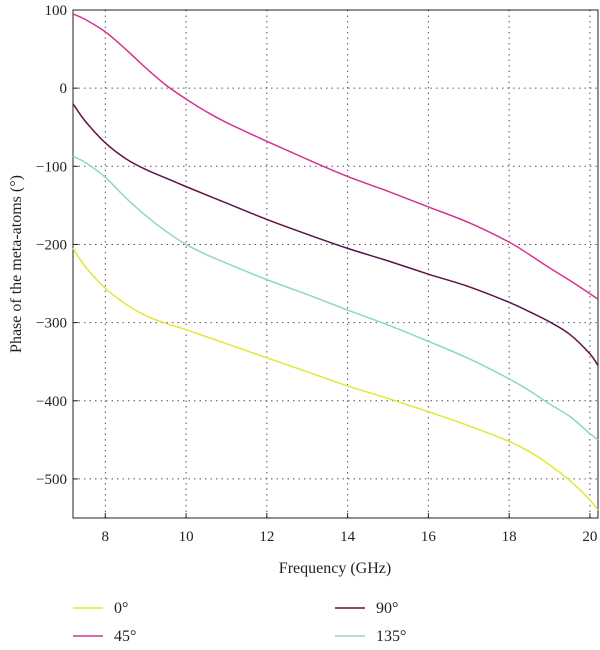  I want to click on y-axis-title: Phase of the meta-atoms (°), so click(16, 264).